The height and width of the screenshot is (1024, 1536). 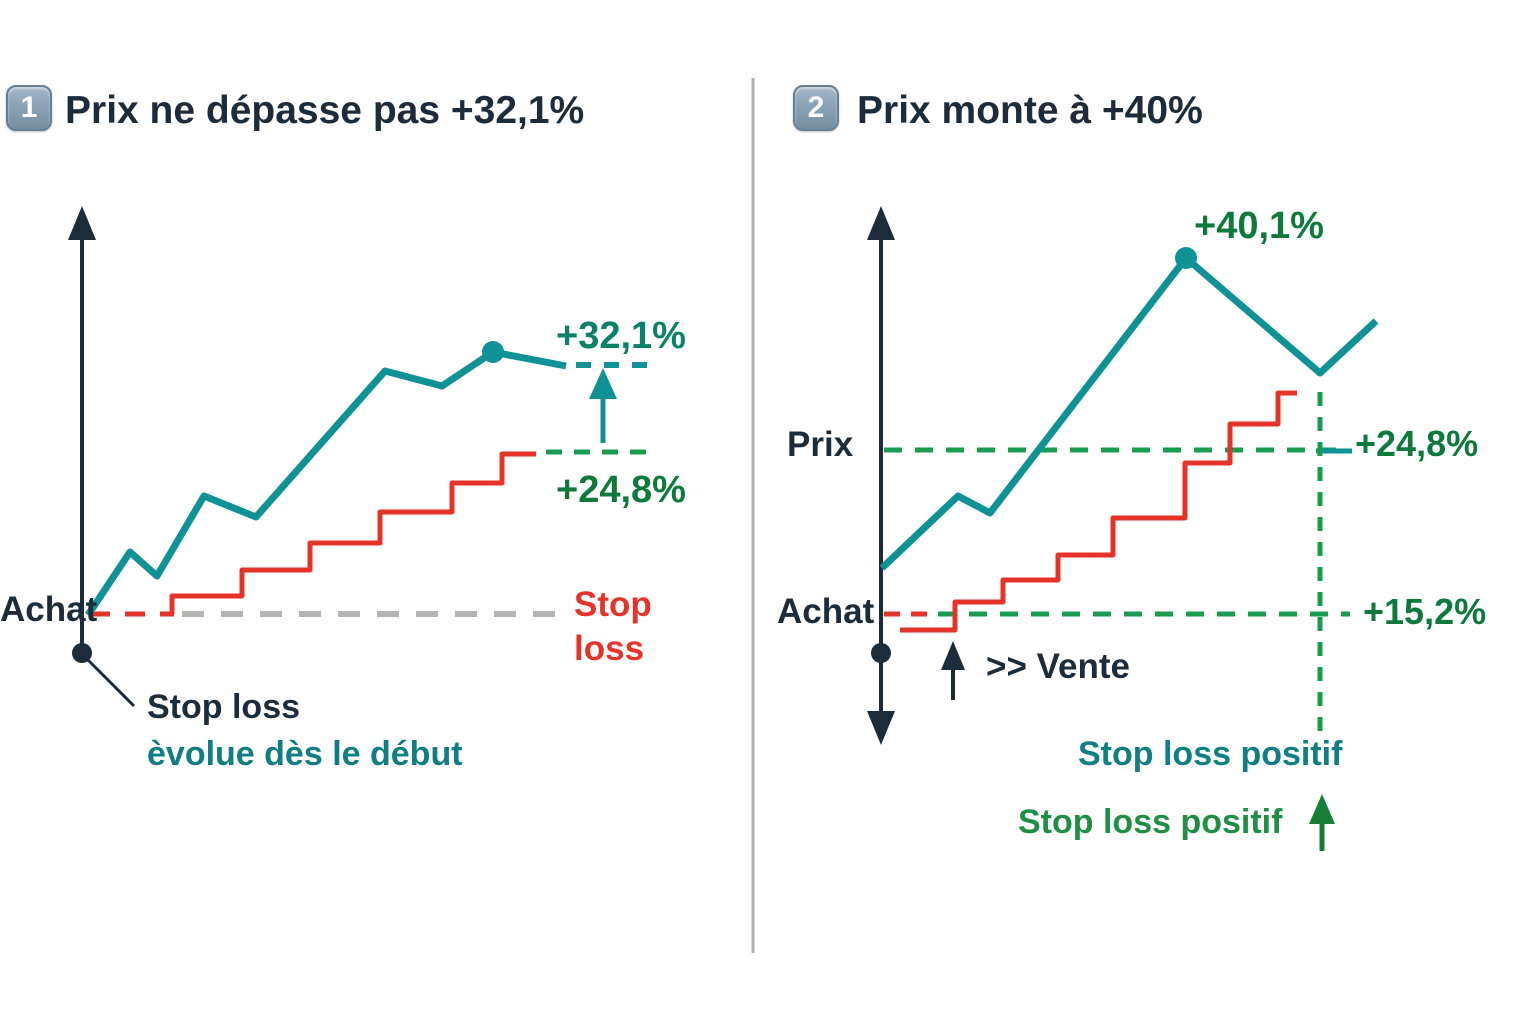 I want to click on right-axis-dot, so click(x=881, y=653).